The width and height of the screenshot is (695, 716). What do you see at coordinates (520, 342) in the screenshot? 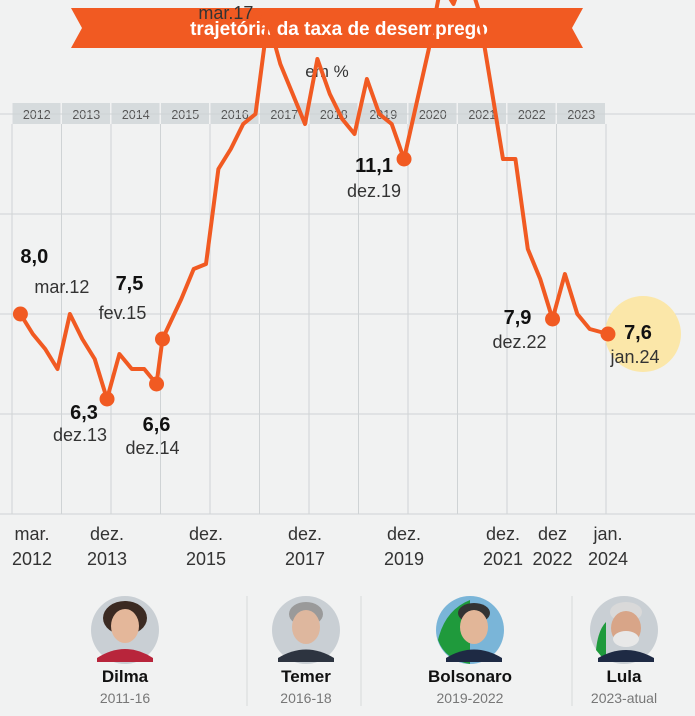
I see `date-label: dez.22` at bounding box center [520, 342].